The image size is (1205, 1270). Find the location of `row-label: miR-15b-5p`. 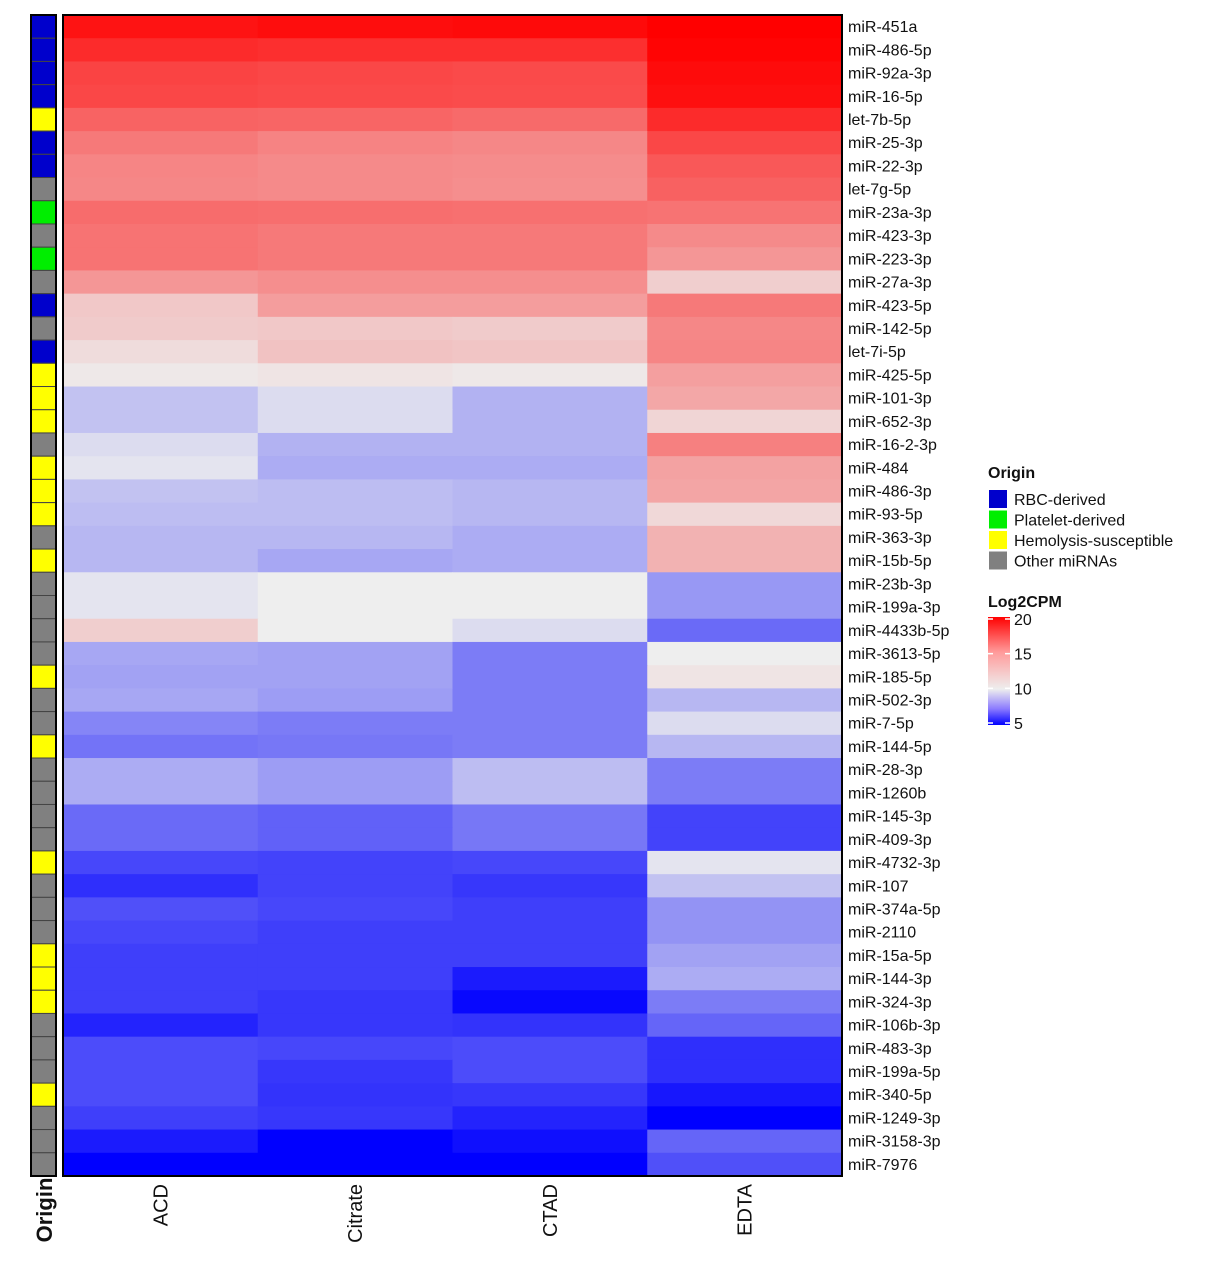

row-label: miR-15b-5p is located at coordinates (890, 561).